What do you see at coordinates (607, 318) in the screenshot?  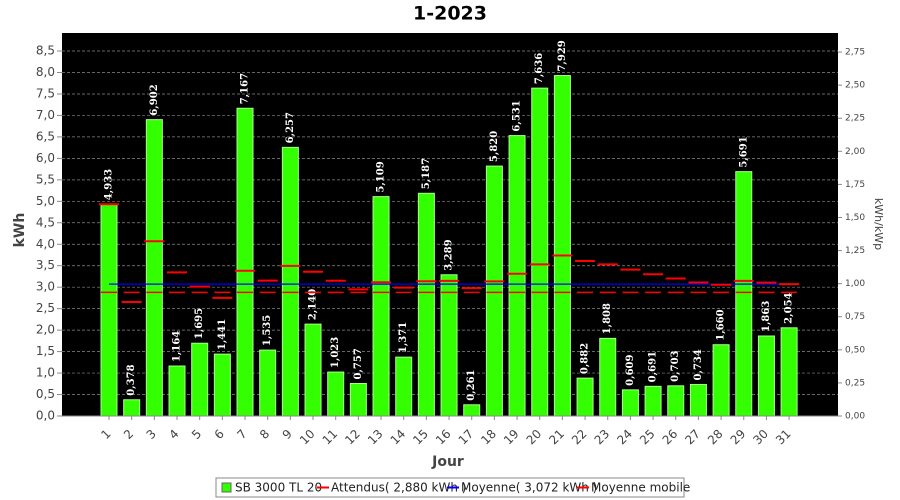 I see `value-label: 1,808` at bounding box center [607, 318].